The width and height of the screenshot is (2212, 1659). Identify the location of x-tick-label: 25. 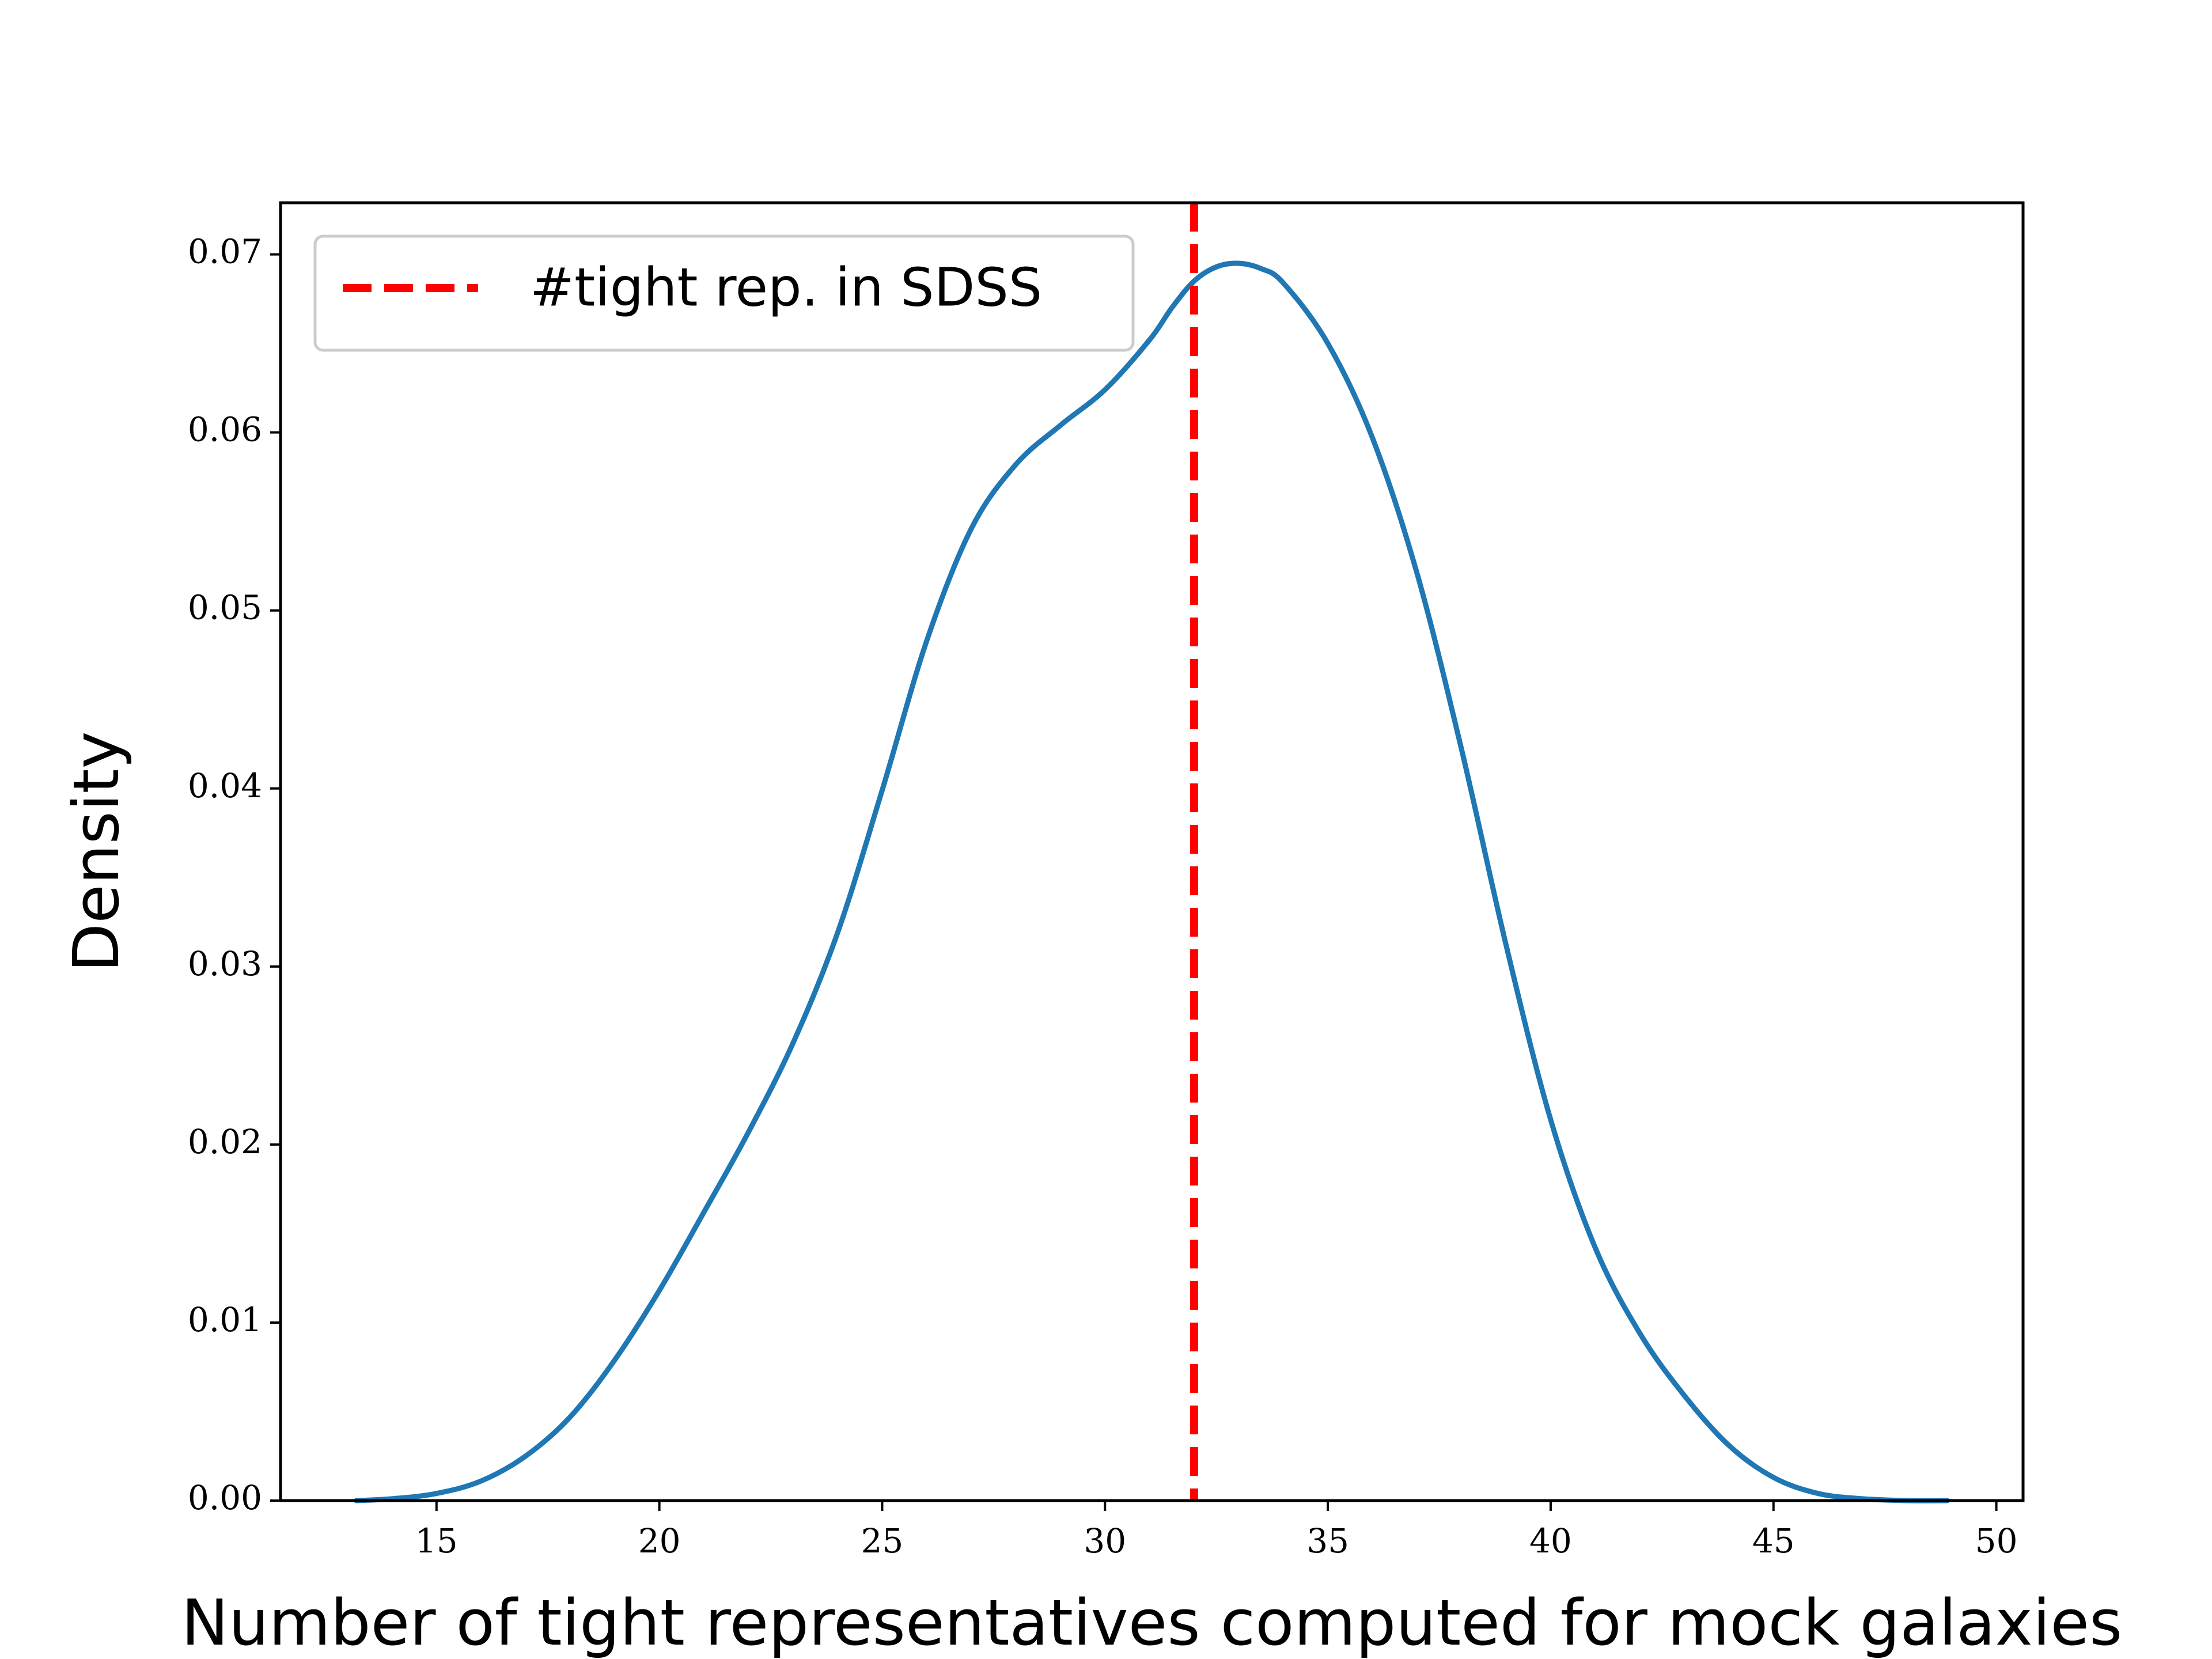
(882, 1540).